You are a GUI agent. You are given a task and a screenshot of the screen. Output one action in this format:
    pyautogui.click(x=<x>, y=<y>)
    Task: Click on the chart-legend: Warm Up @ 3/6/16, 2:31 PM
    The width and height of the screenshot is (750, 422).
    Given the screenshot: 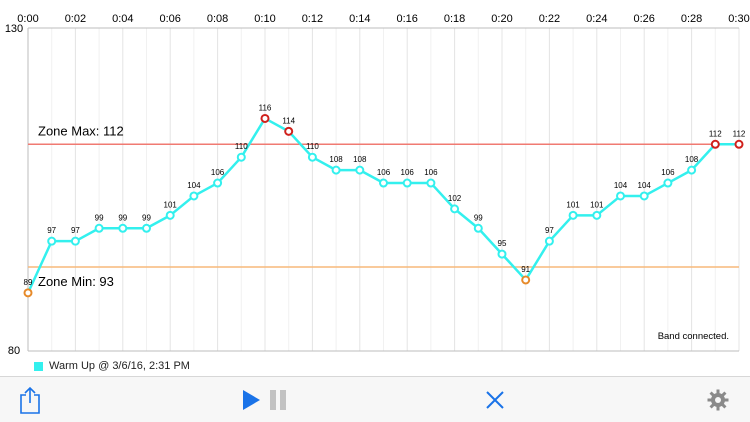 What is the action you would take?
    pyautogui.click(x=112, y=366)
    